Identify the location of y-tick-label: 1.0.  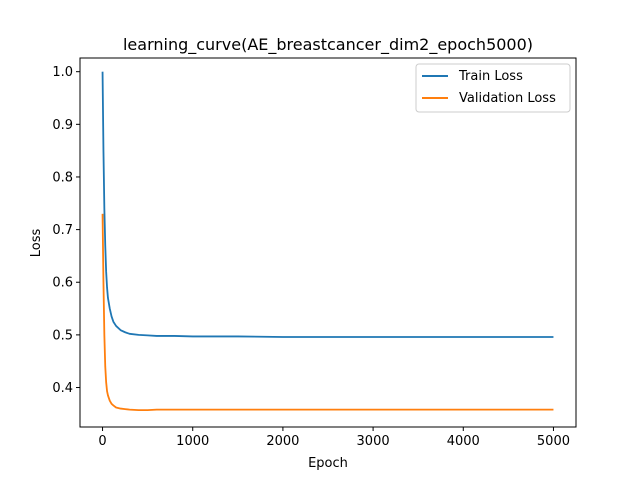
(62, 72).